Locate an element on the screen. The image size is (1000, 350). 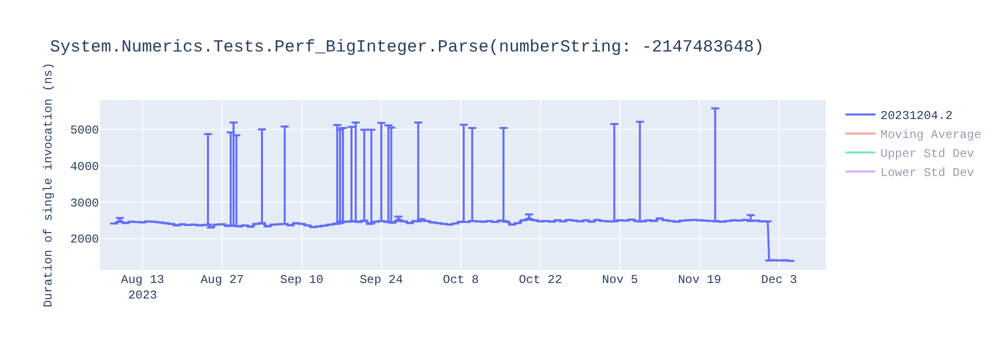
x-tick-label: Nov 19 is located at coordinates (700, 280).